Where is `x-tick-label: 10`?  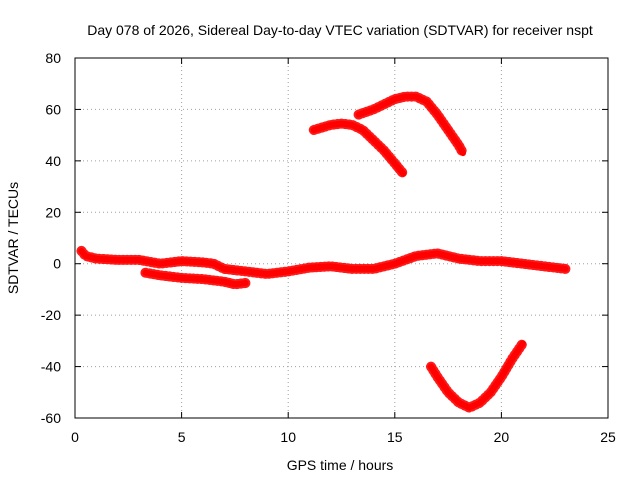 x-tick-label: 10 is located at coordinates (288, 437).